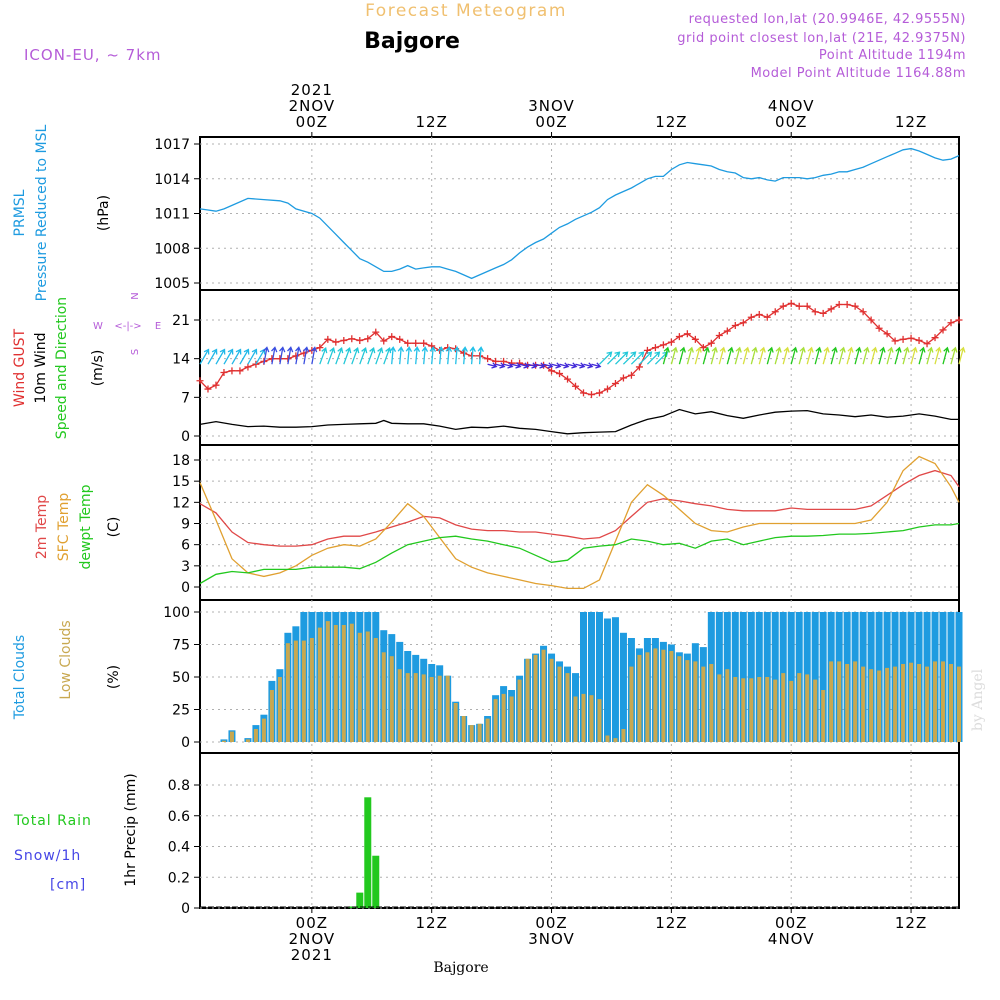 This screenshot has width=1000, height=1000. What do you see at coordinates (172, 180) in the screenshot?
I see `y-tick-label: 1014` at bounding box center [172, 180].